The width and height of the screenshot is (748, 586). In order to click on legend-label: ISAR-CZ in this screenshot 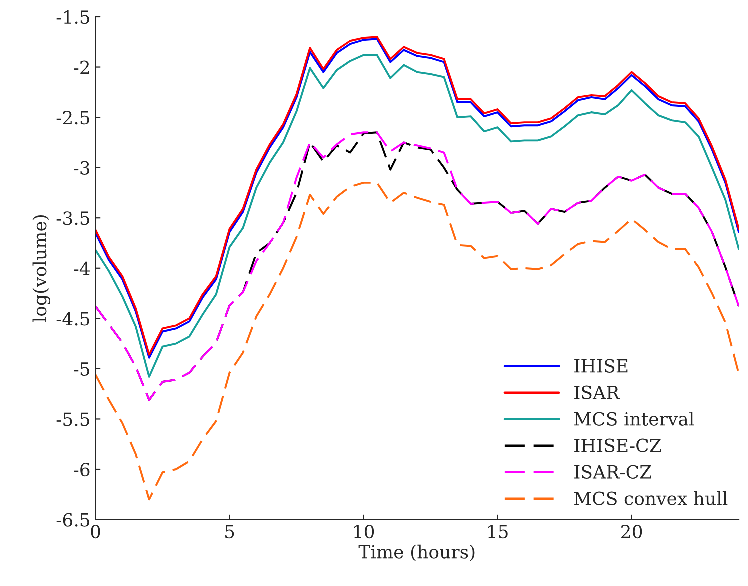, I will do `click(613, 472)`.